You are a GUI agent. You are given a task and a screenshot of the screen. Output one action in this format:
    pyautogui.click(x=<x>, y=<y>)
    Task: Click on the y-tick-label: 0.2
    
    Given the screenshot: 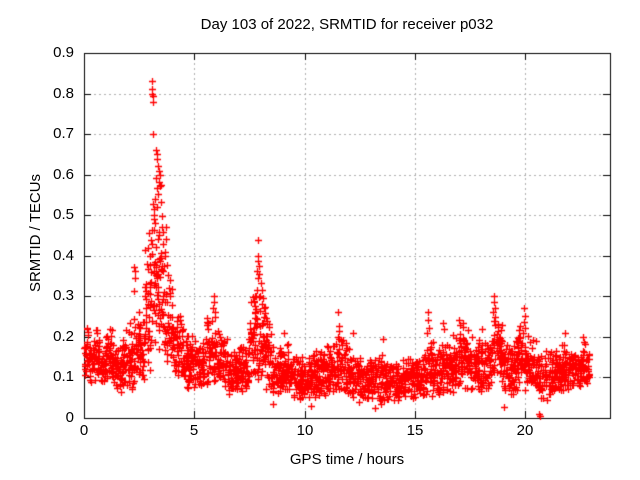 What is the action you would take?
    pyautogui.click(x=63, y=336)
    